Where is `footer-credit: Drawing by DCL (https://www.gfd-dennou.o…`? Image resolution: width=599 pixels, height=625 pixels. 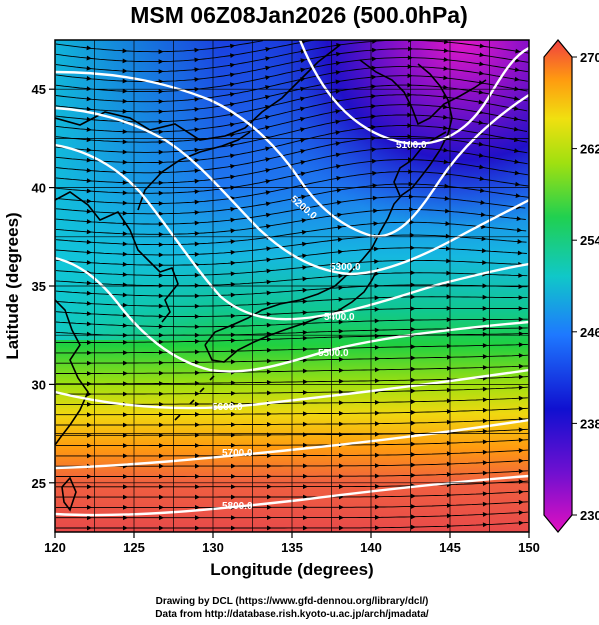
footer-credit: Drawing by DCL (https://www.gfd-dennou.o… is located at coordinates (292, 601).